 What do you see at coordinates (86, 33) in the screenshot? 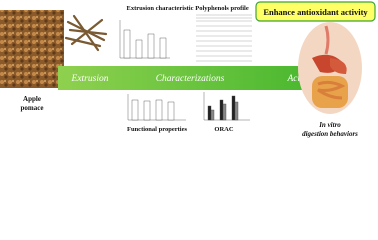
I see `extrudate-image` at bounding box center [86, 33].